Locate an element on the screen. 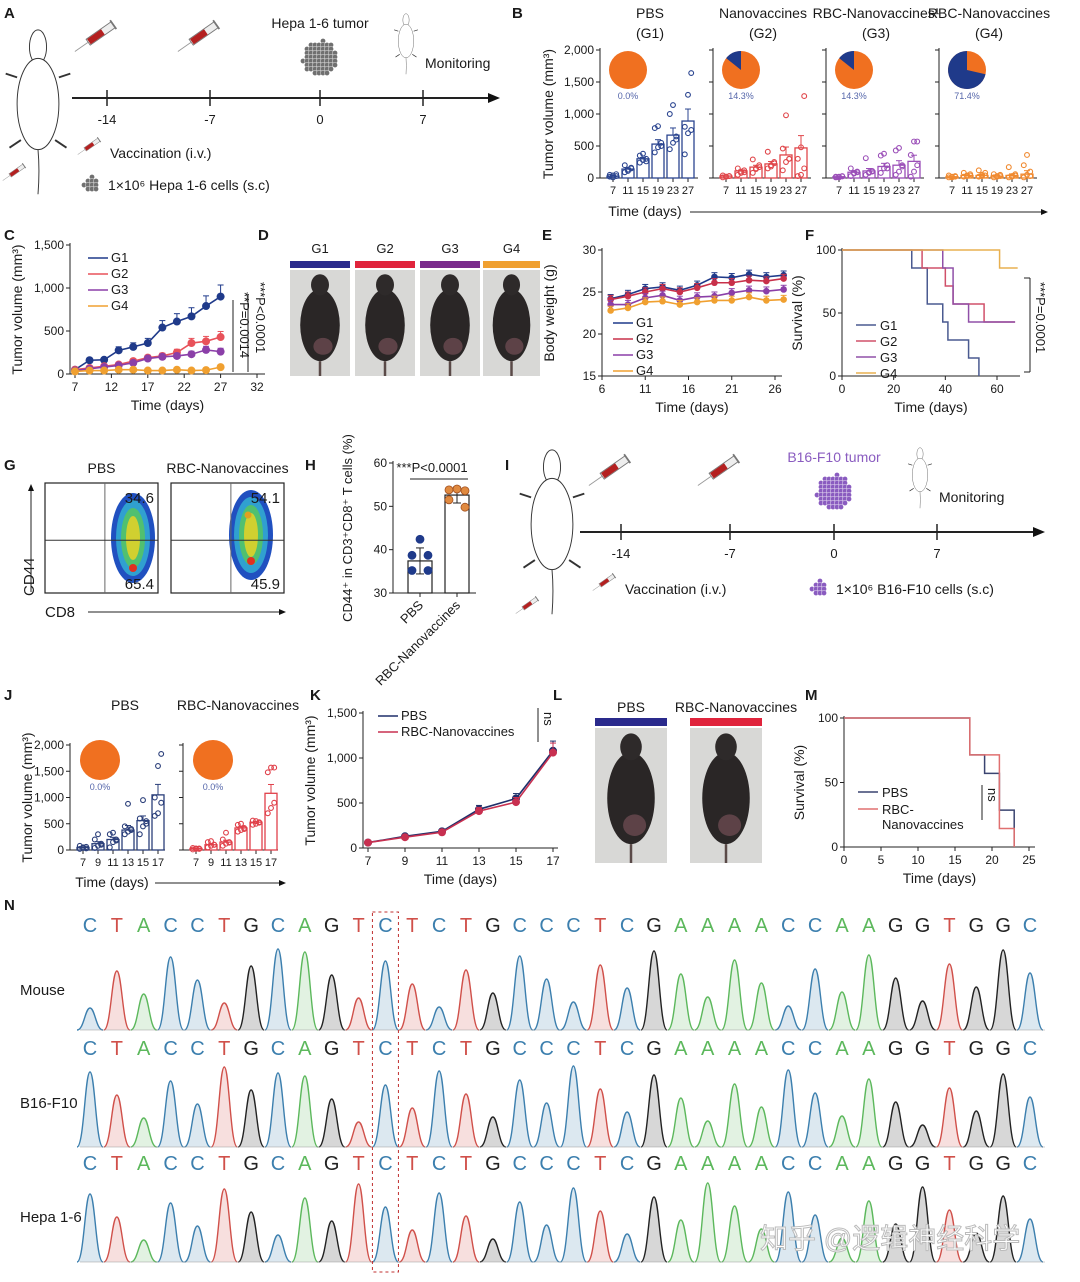  syringe-icon is located at coordinates (14, 171).